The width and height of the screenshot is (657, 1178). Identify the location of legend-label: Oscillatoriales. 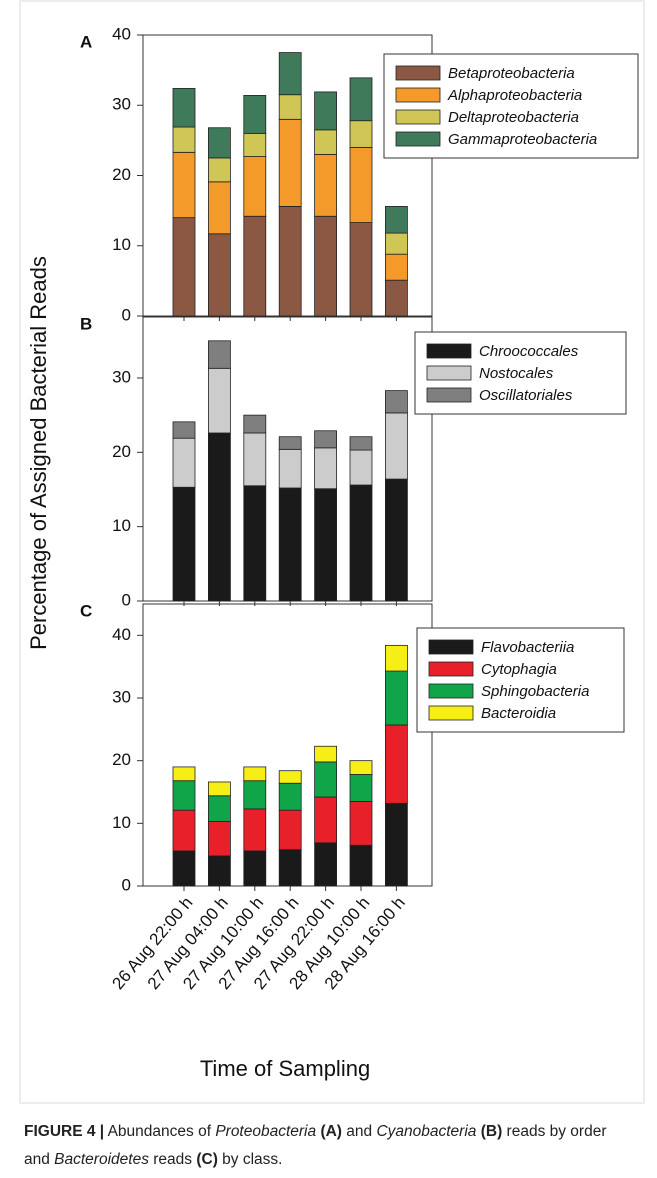
(526, 395).